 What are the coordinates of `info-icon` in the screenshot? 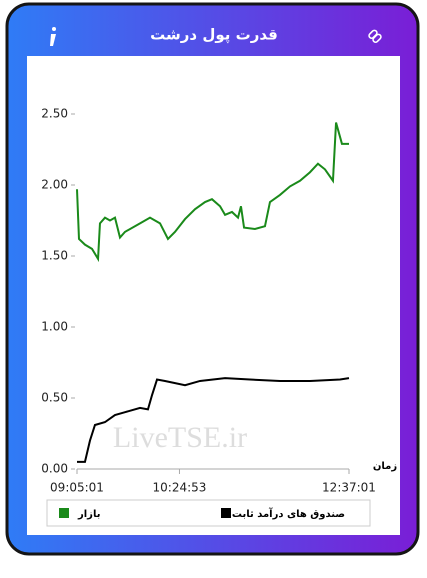 It's located at (53, 36).